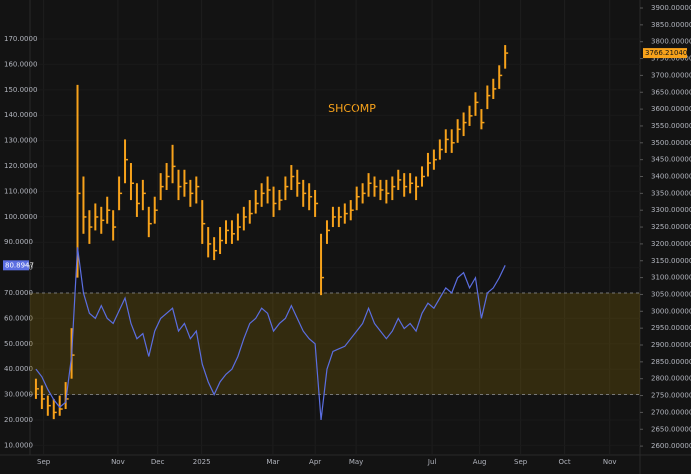 The image size is (691, 474). I want to click on x-tick-label: Apr, so click(315, 462).